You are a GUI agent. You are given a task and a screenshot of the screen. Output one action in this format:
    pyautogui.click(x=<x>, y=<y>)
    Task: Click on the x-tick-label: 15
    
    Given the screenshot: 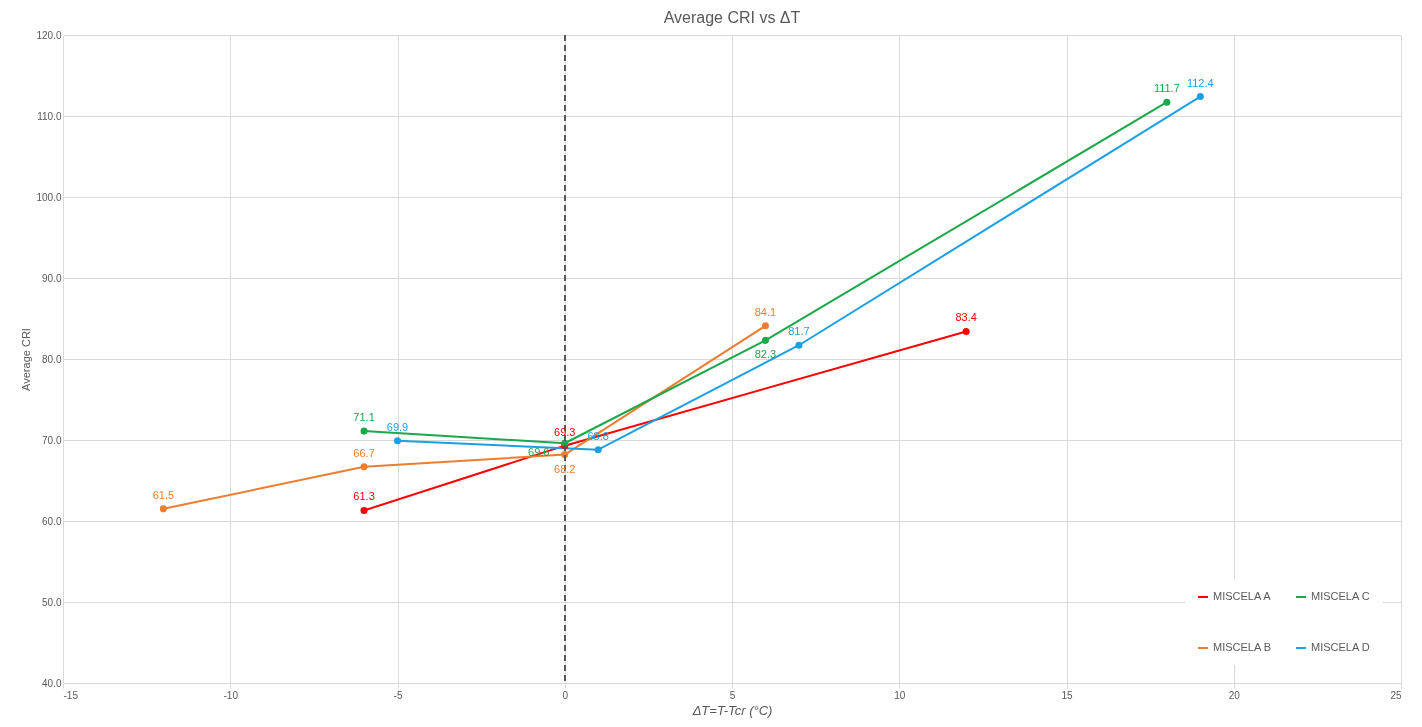 What is the action you would take?
    pyautogui.click(x=1067, y=695)
    